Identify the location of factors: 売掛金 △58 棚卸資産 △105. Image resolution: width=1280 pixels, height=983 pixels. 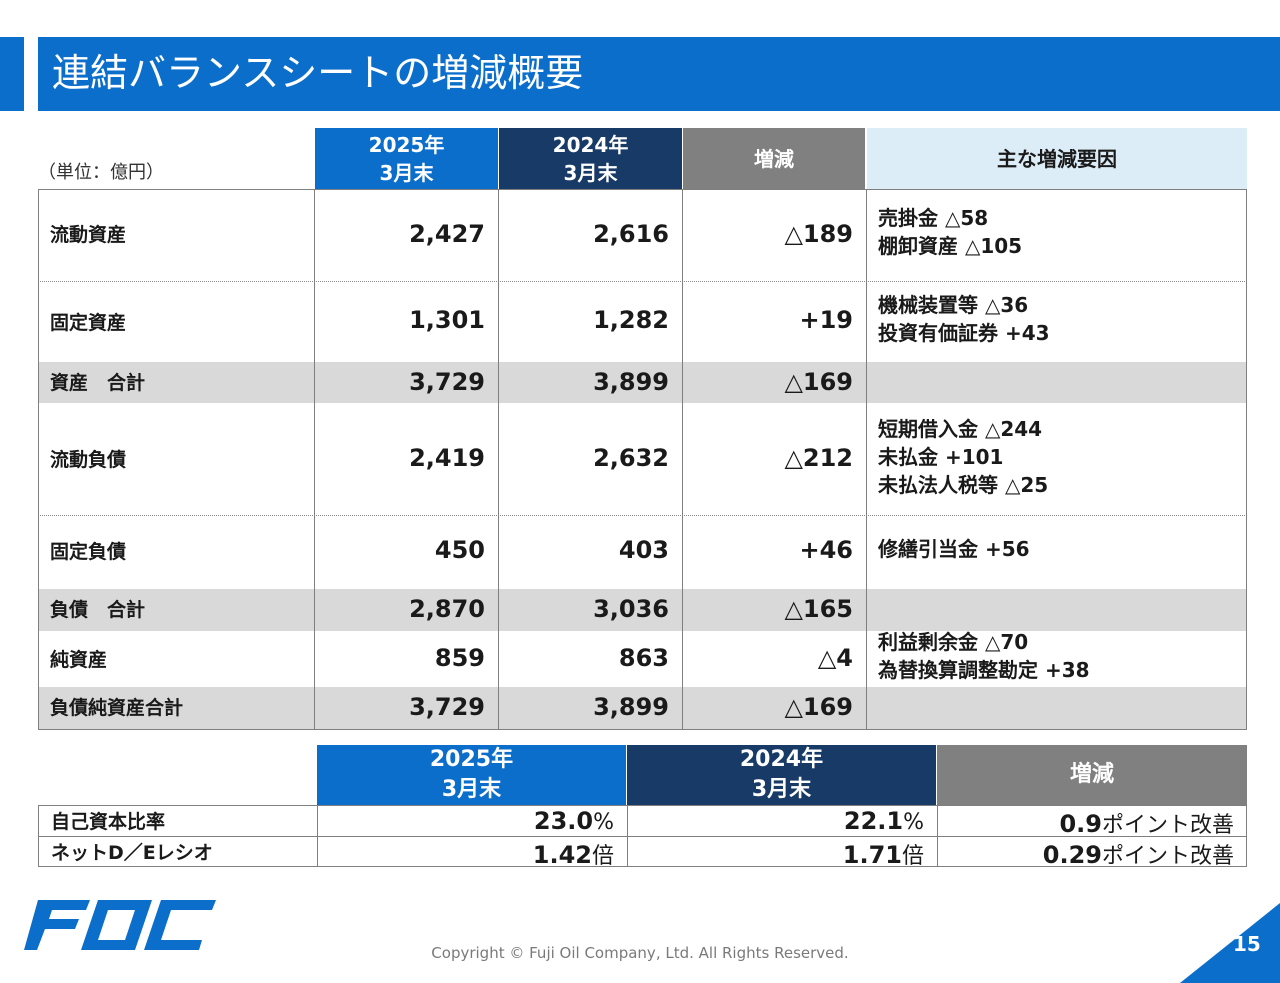
(950, 232).